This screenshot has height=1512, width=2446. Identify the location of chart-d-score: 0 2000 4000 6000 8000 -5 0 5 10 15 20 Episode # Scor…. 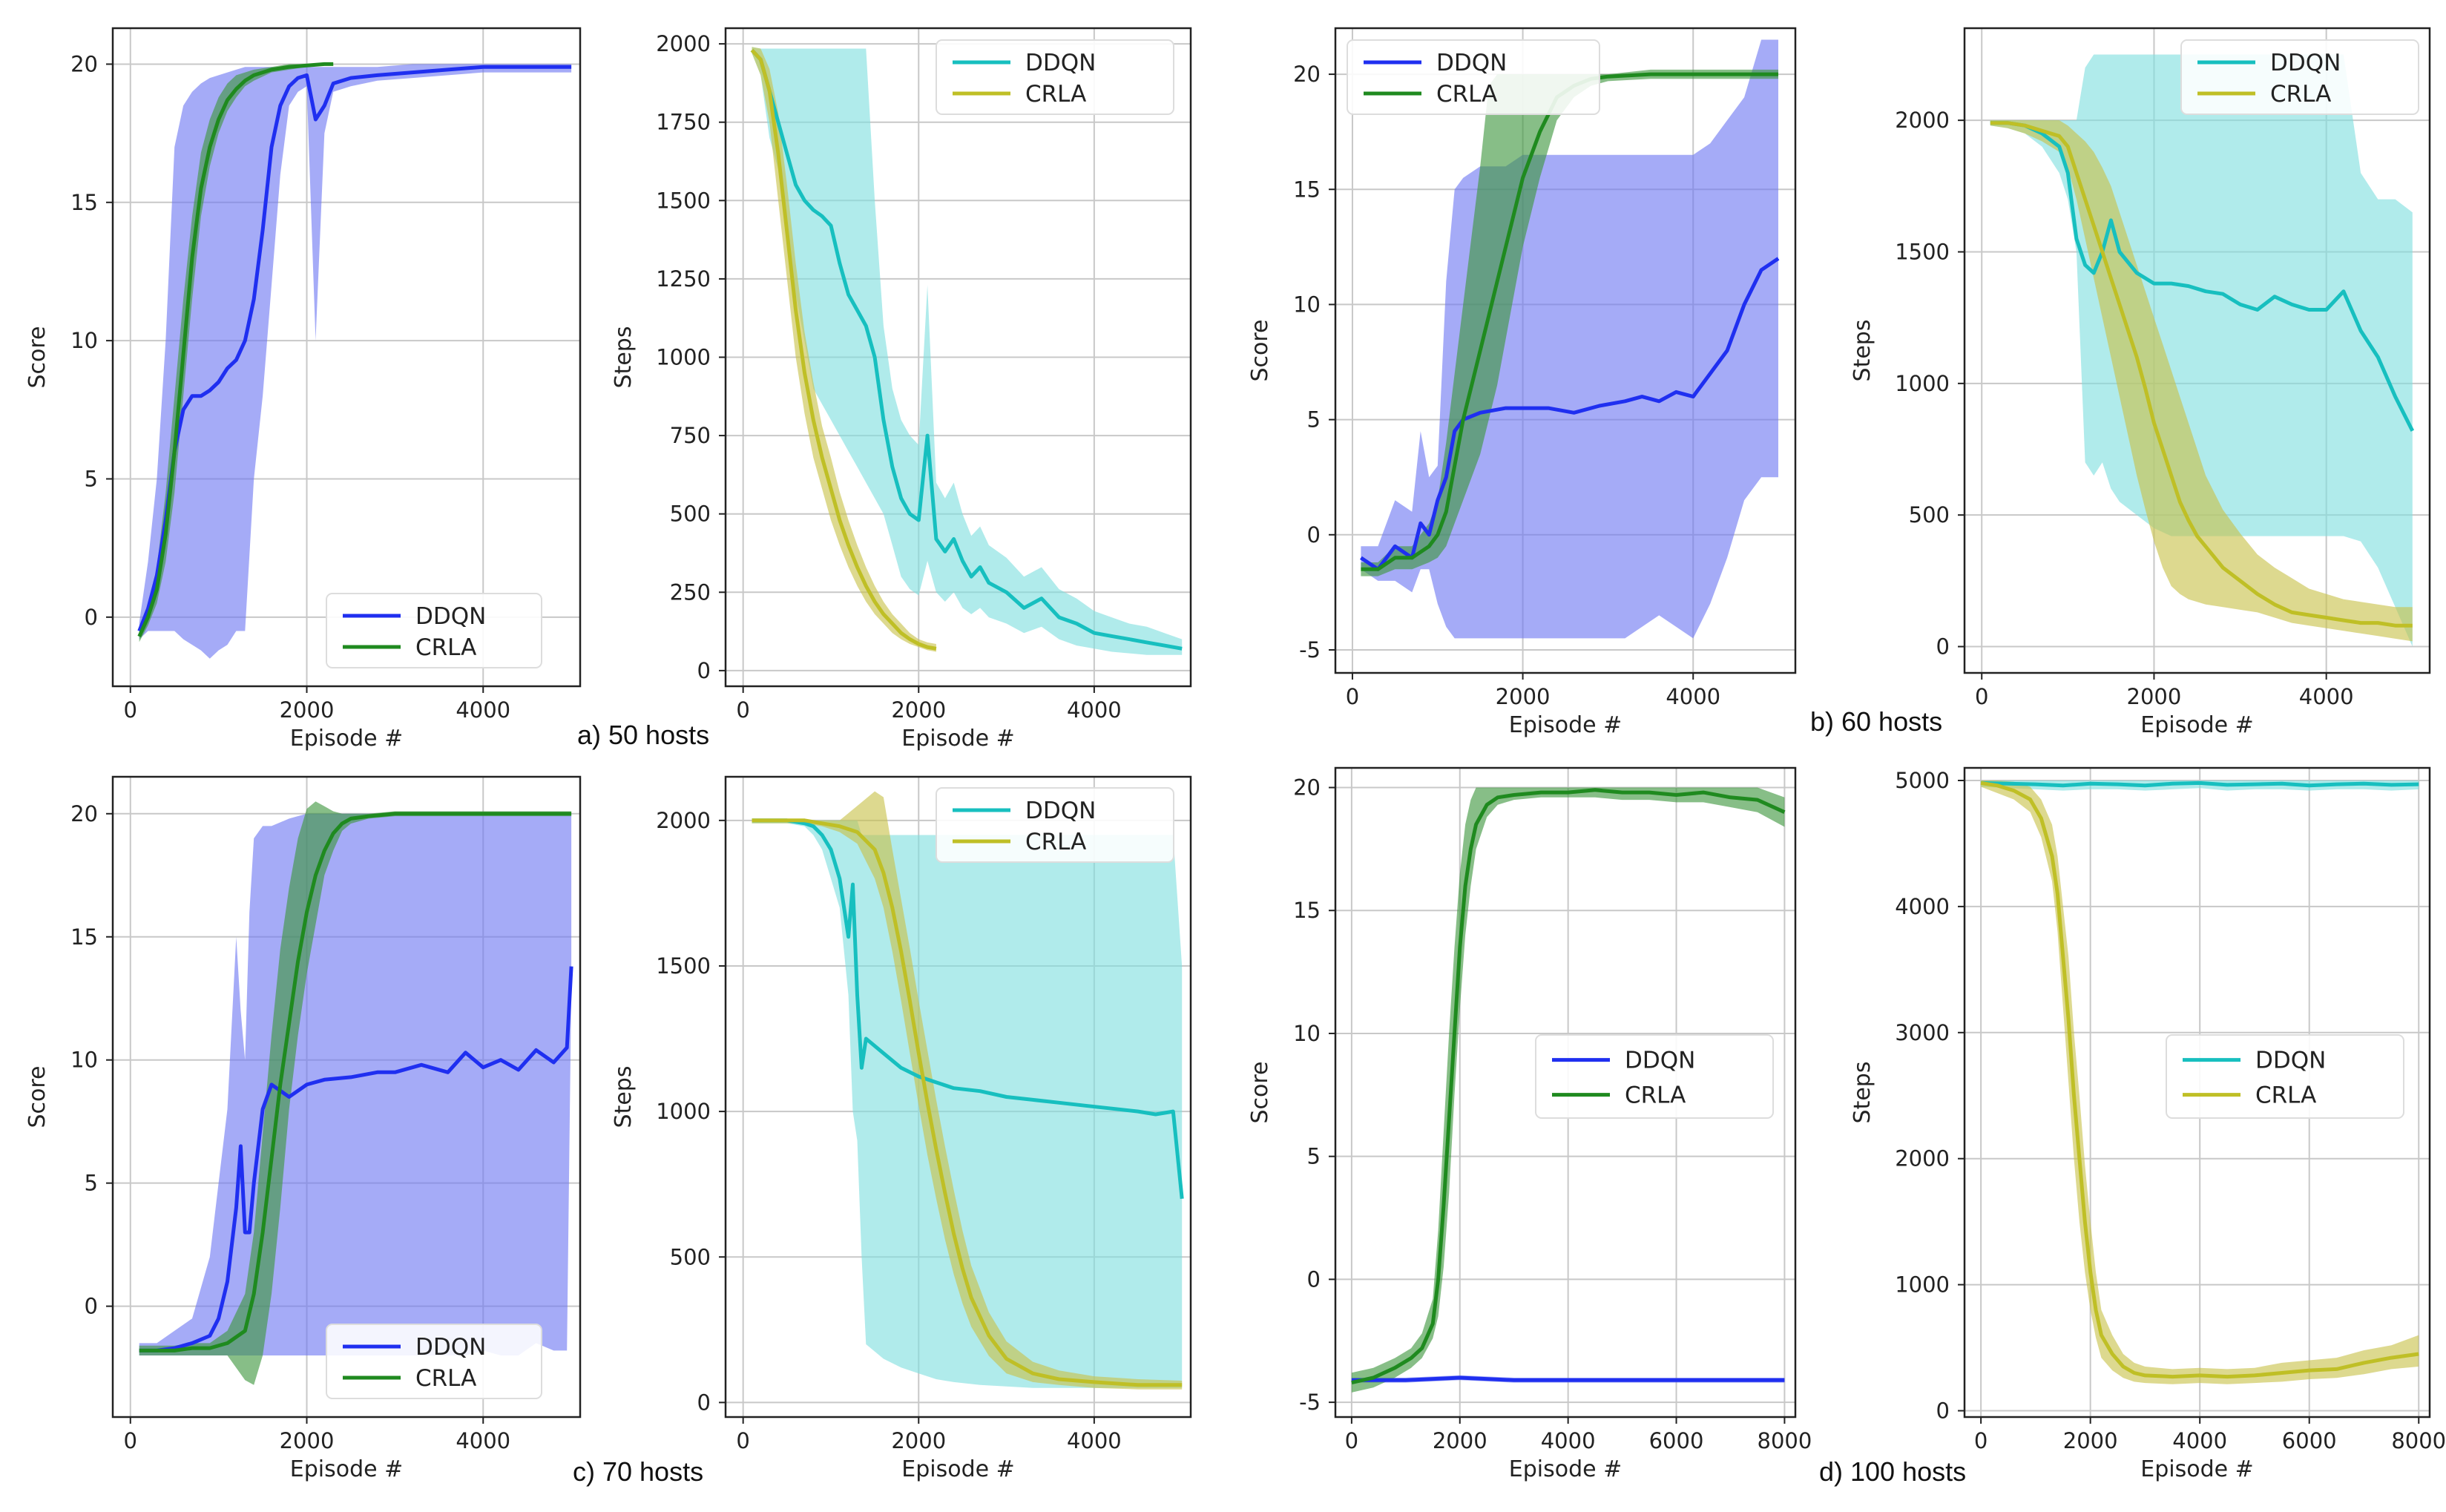
(1529, 1124).